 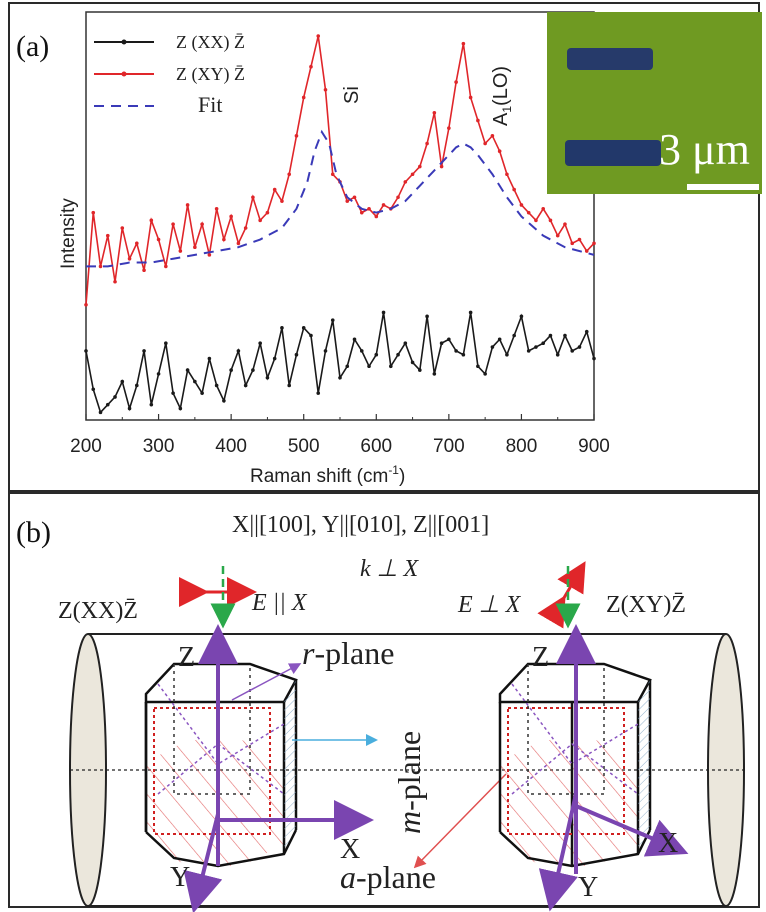 What do you see at coordinates (390, 569) in the screenshot?
I see `k-perp-x-label: k ⊥ X` at bounding box center [390, 569].